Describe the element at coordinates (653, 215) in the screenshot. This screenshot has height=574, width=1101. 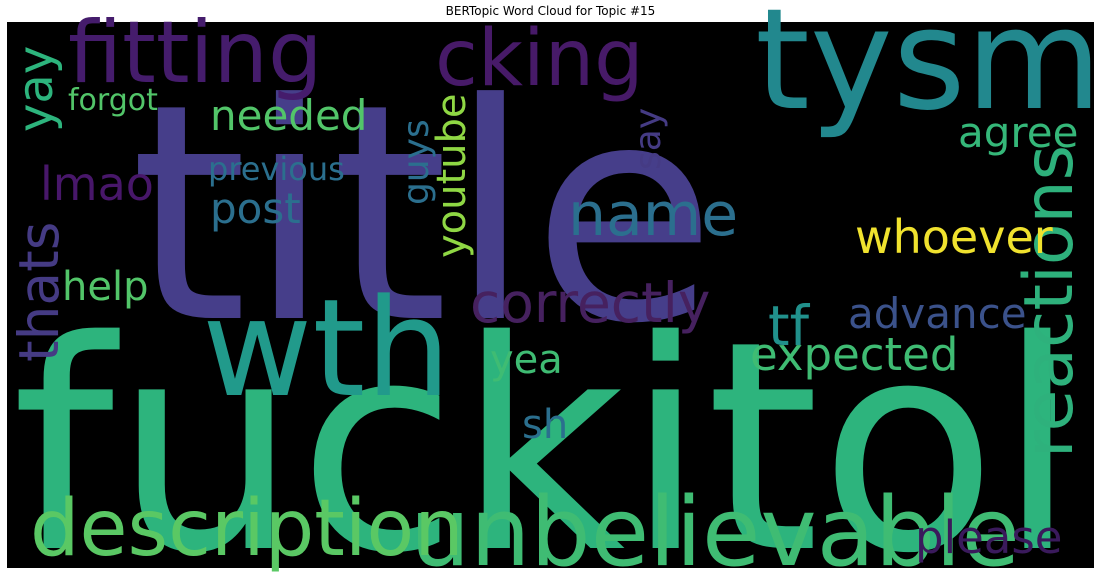
I see `word-name: name` at that location.